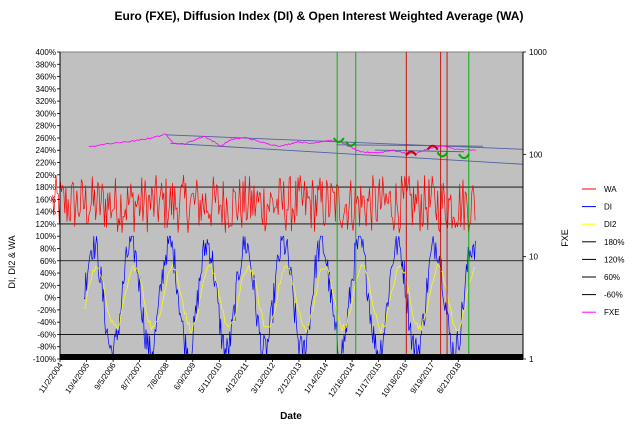  Describe the element at coordinates (46, 236) in the screenshot. I see `y-tick-label: 100%` at that location.